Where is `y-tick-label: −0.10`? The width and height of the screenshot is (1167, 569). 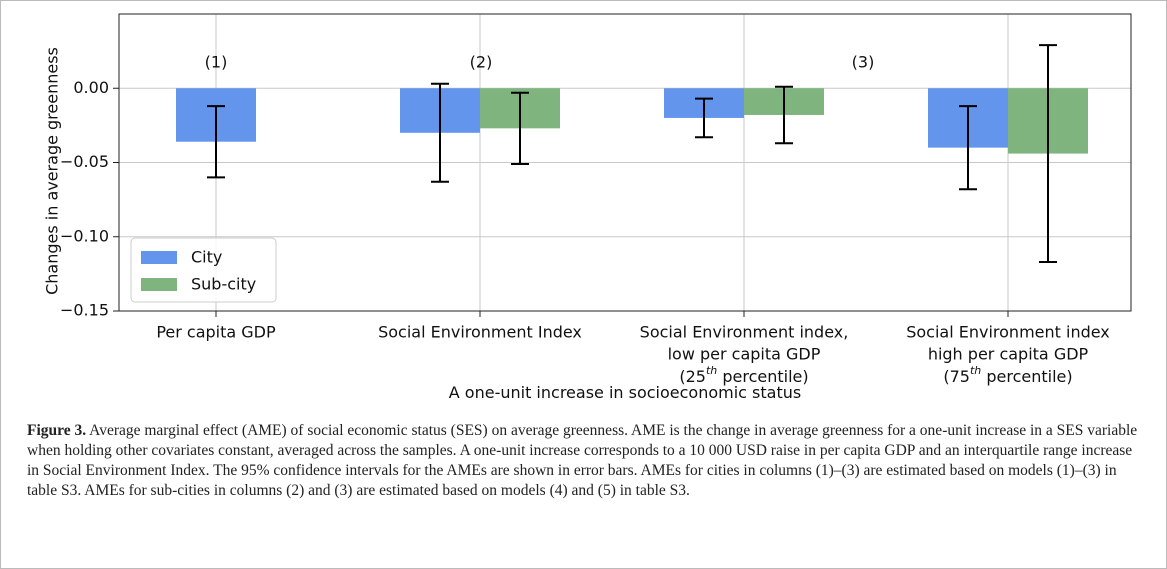 y-tick-label: −0.10 is located at coordinates (84, 235).